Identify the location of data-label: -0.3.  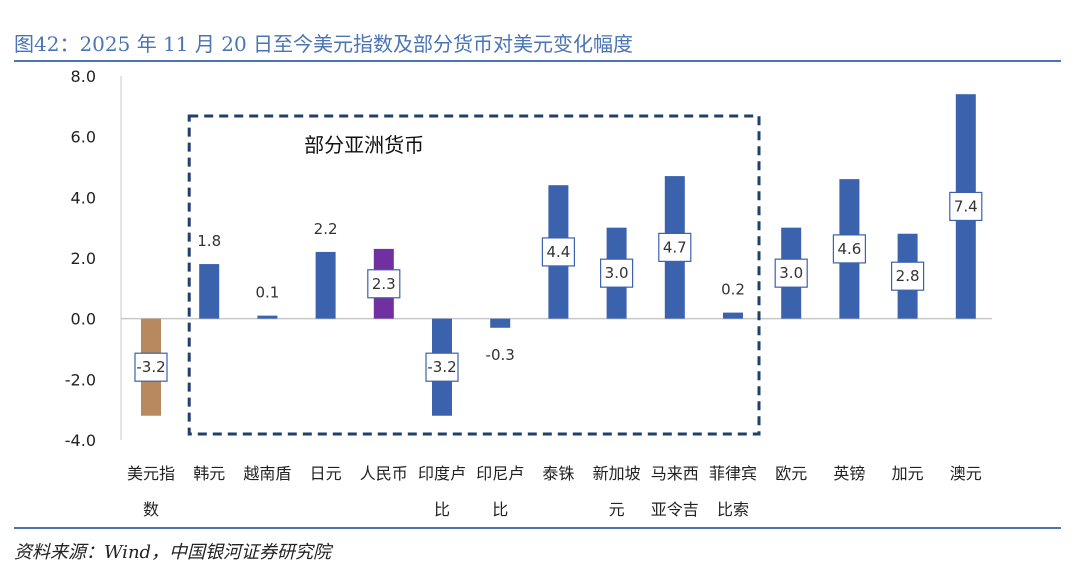
(500, 355).